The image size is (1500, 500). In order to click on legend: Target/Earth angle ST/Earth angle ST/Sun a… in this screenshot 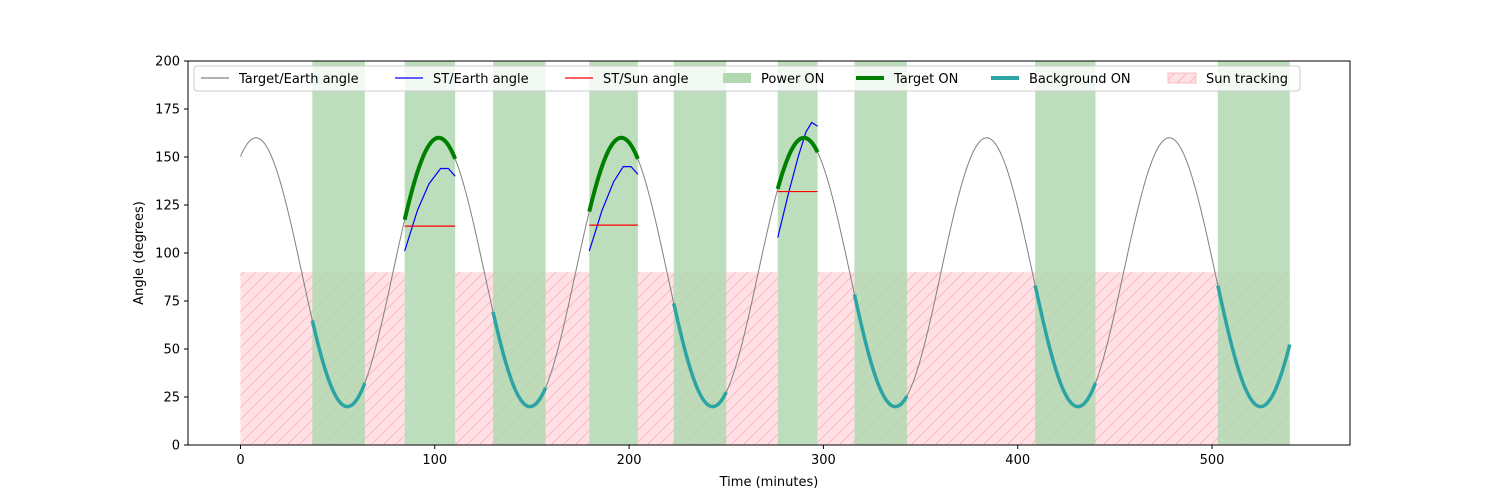, I will do `click(747, 78)`.